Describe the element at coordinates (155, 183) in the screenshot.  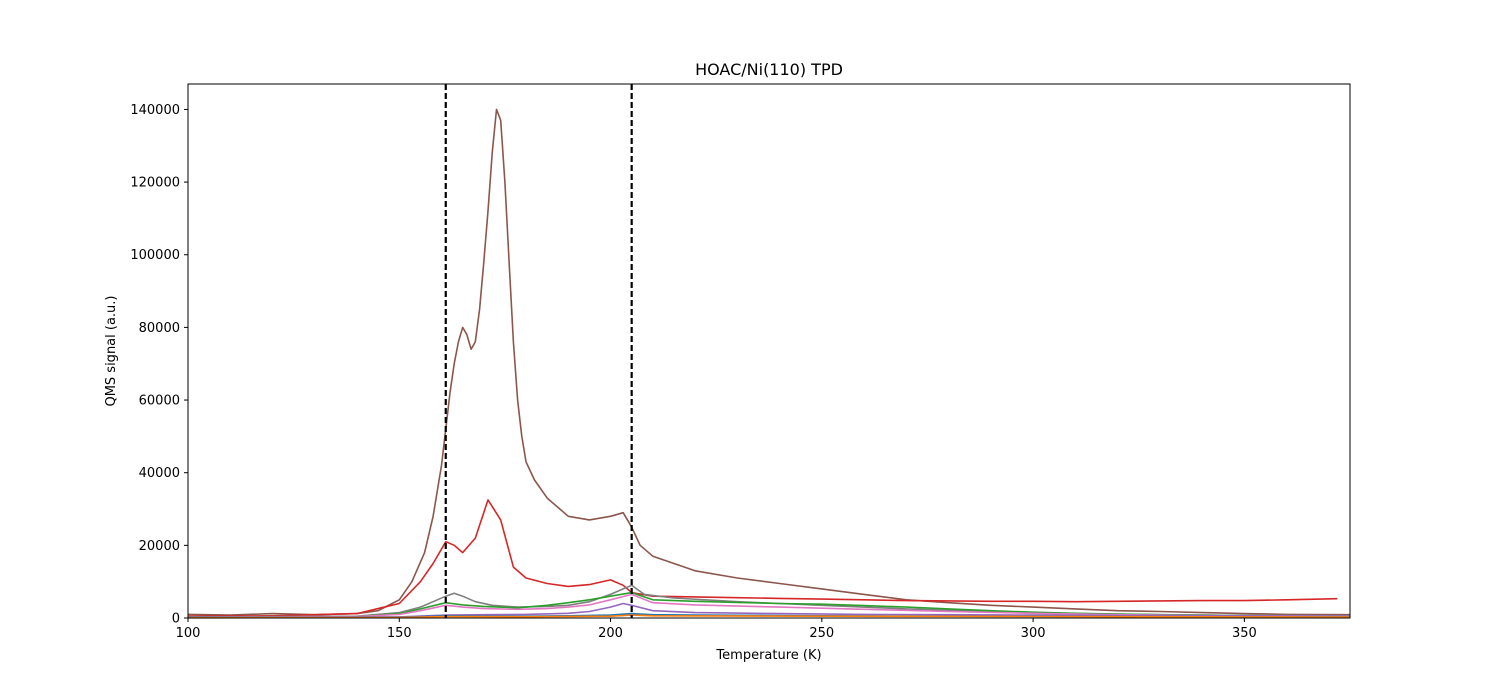
I see `y-tick-label: 120000` at that location.